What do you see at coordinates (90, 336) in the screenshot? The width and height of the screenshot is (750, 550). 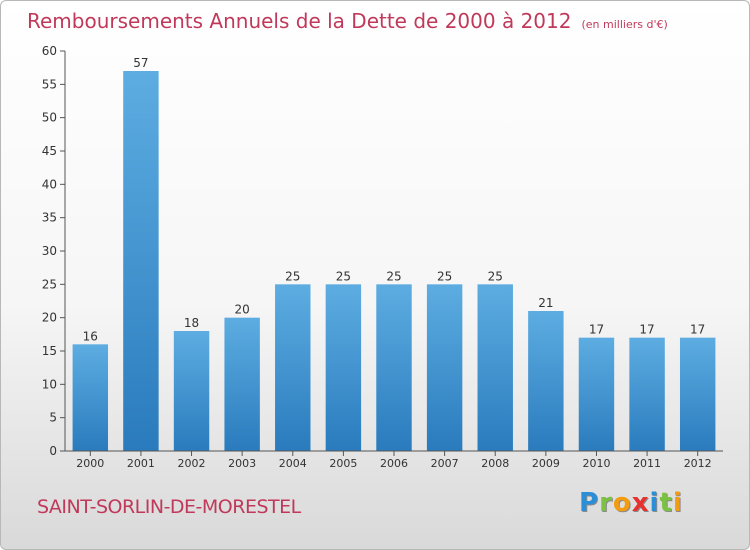 I see `bar-value-label: 16` at bounding box center [90, 336].